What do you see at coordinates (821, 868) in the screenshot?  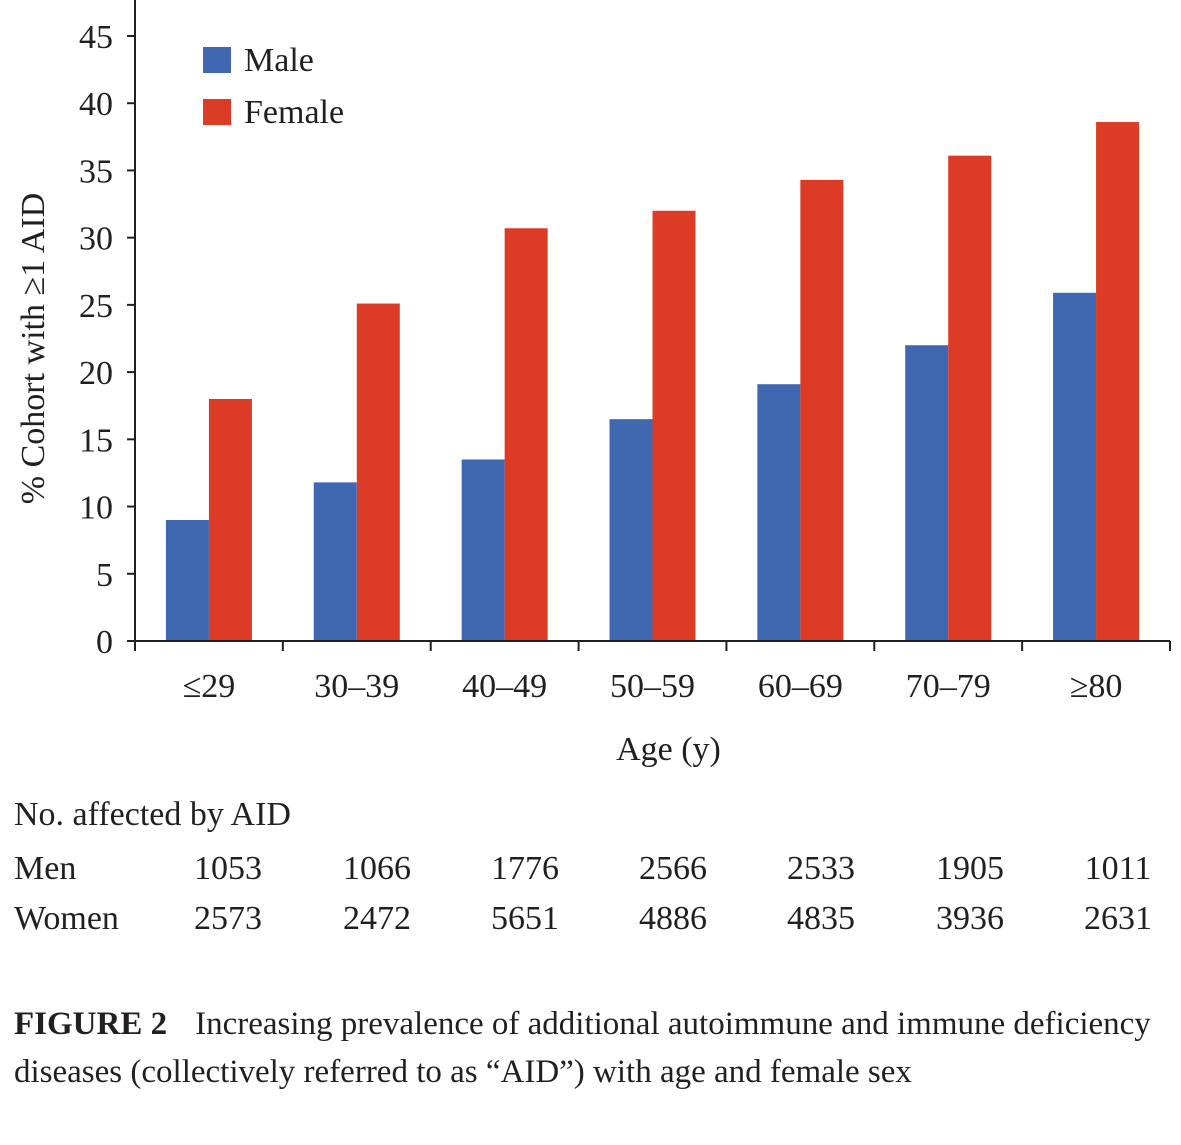 I see `counts-cell: 2533` at bounding box center [821, 868].